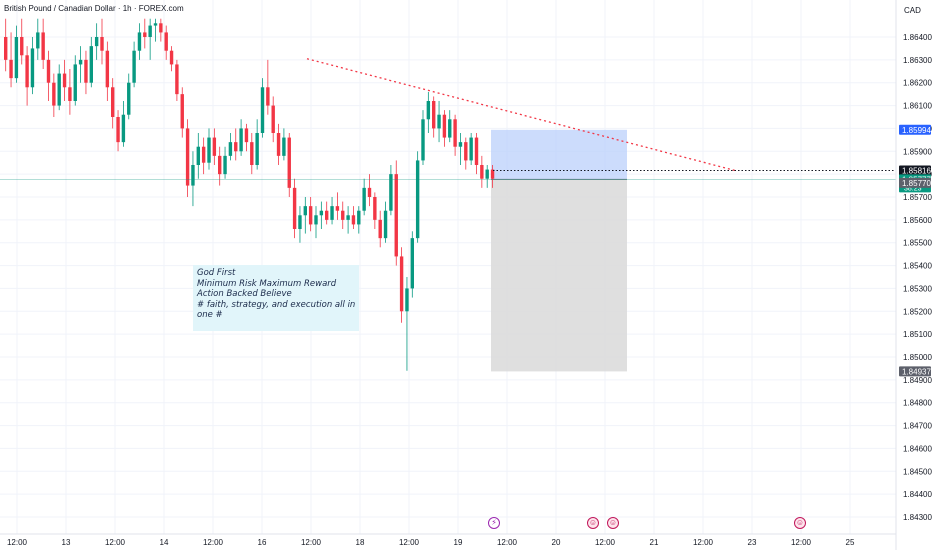  What do you see at coordinates (850, 542) in the screenshot?
I see `time-tick-label: 25` at bounding box center [850, 542].